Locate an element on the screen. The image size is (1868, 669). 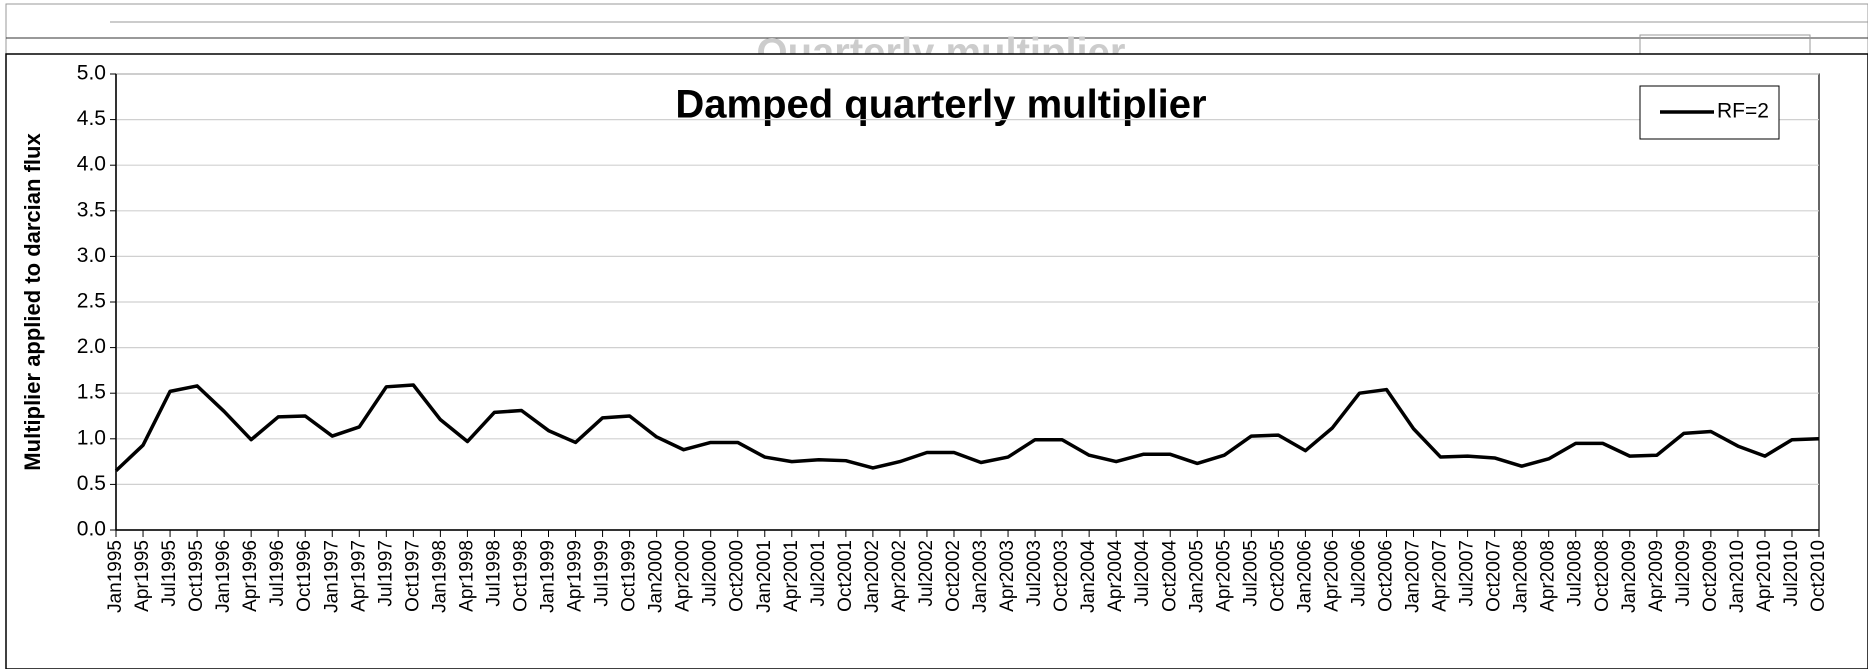
x-tick-label: Jan2007 is located at coordinates (1413, 576).